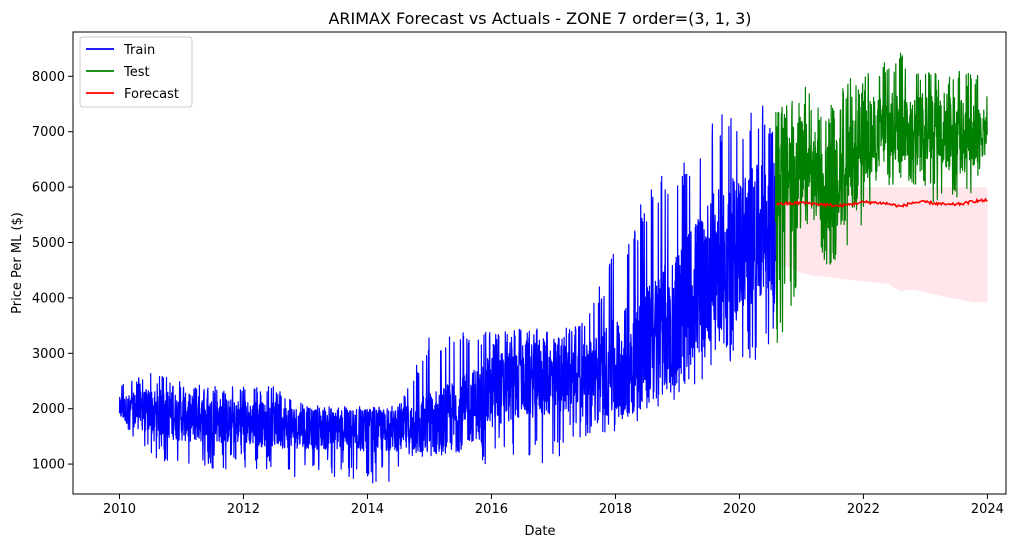 The image size is (1014, 547). What do you see at coordinates (52, 271) in the screenshot?
I see `y-axis: 1000 2000 3000 4000 5000 6000 7000 8000` at bounding box center [52, 271].